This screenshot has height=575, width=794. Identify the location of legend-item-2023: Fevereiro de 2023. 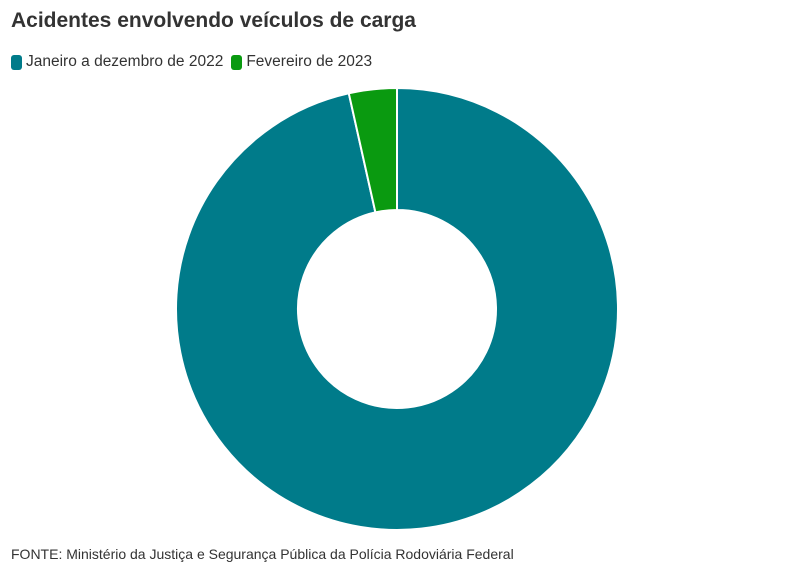
(301, 62).